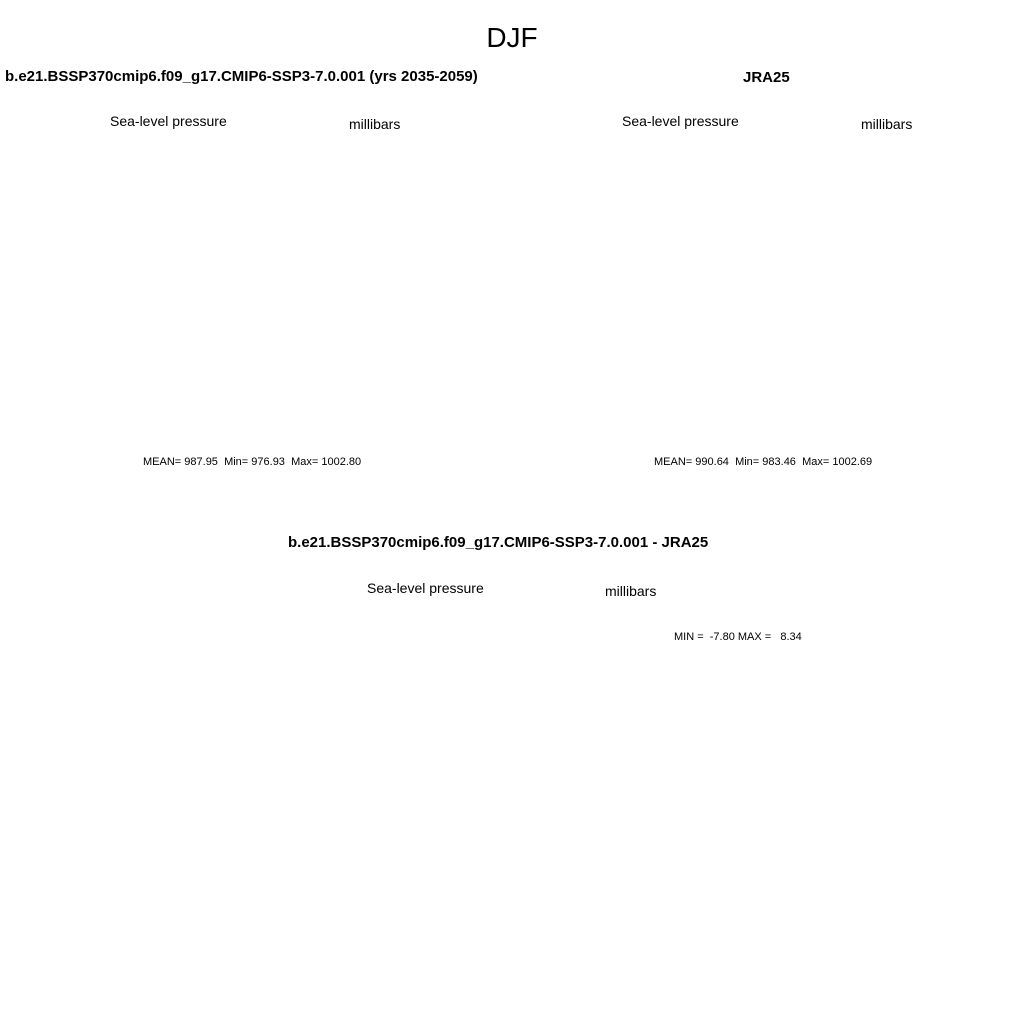  Describe the element at coordinates (756, 872) in the screenshot. I see `colorbar-3-tick-label: -12` at that location.